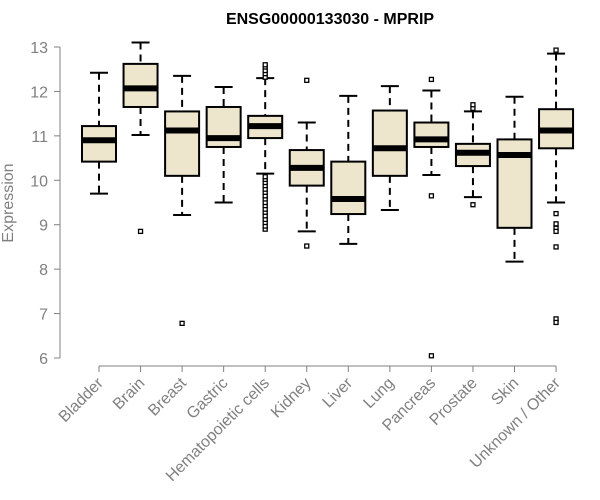 The width and height of the screenshot is (600, 500). I want to click on box-kidney, so click(306, 163).